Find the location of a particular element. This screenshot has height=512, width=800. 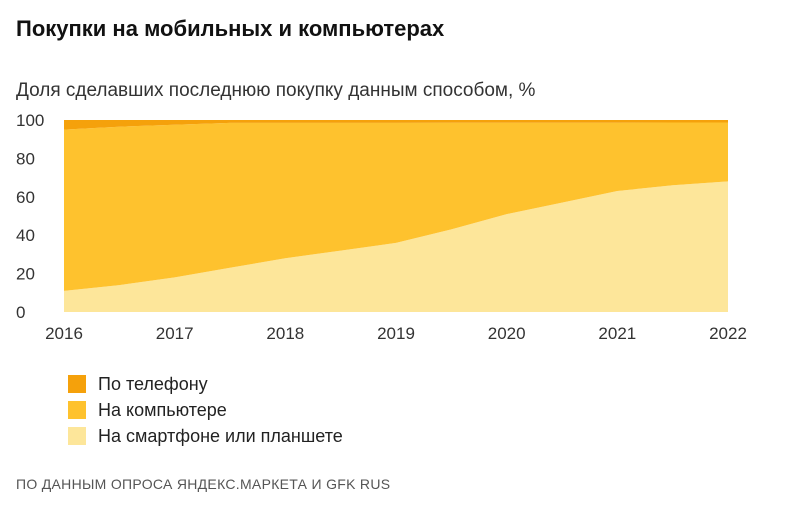

x-tick-label: 2019 is located at coordinates (396, 333).